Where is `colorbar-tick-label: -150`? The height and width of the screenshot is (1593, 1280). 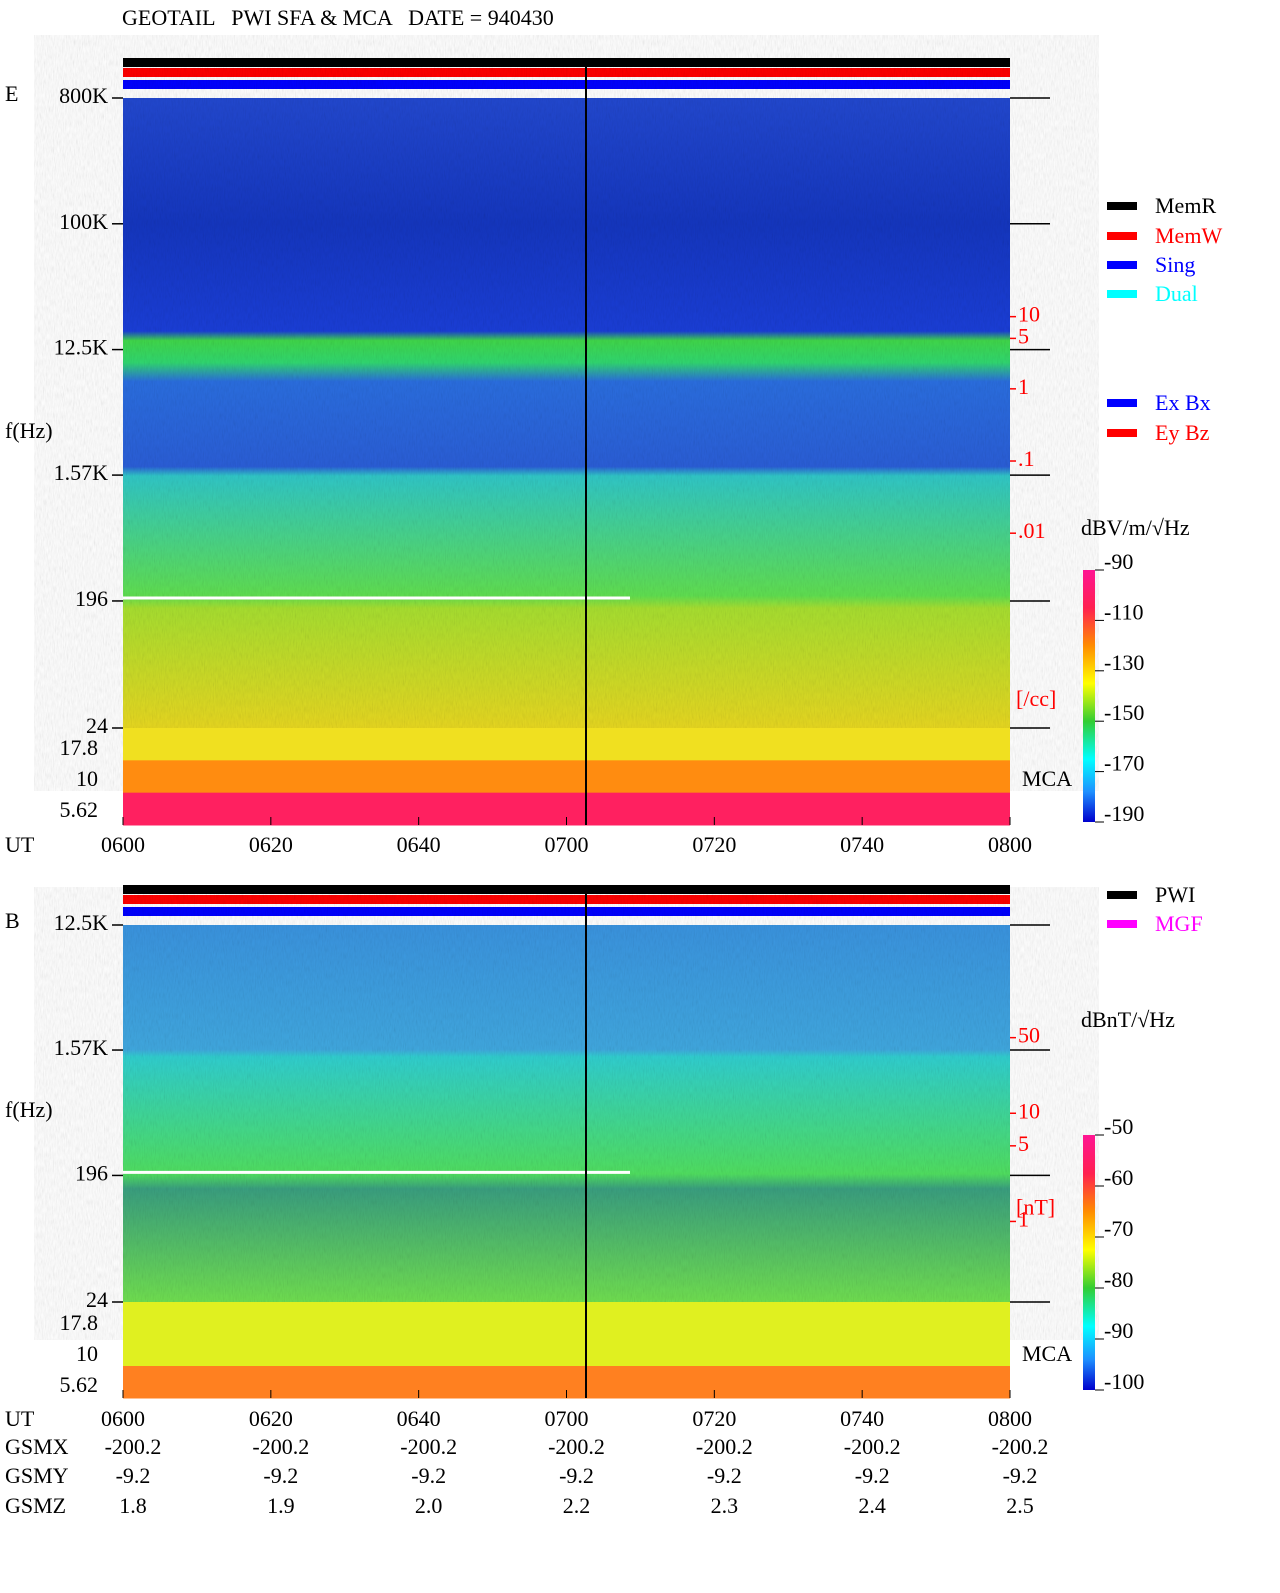 colorbar-tick-label: -150 is located at coordinates (1124, 712).